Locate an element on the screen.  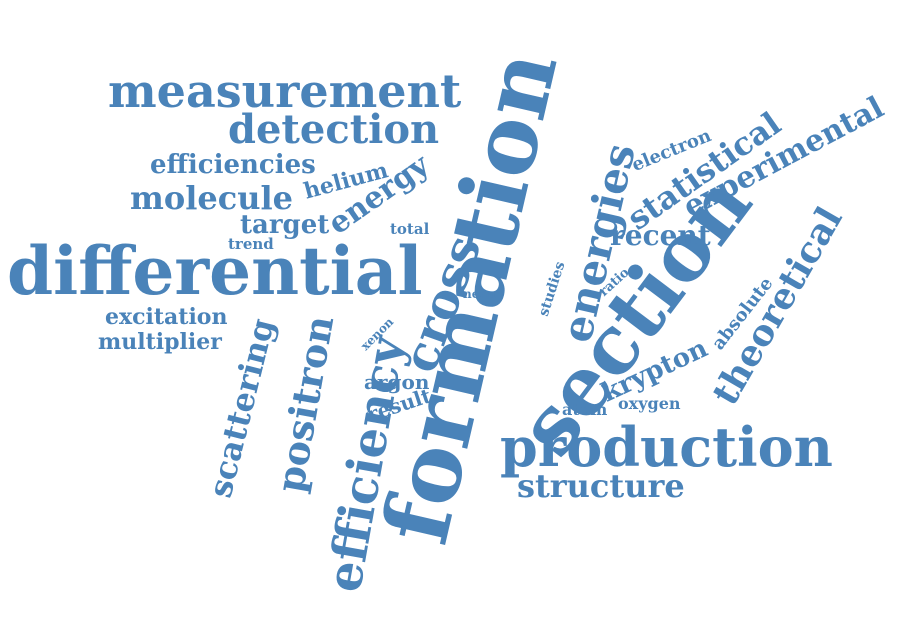
word-total: total is located at coordinates (410, 229).